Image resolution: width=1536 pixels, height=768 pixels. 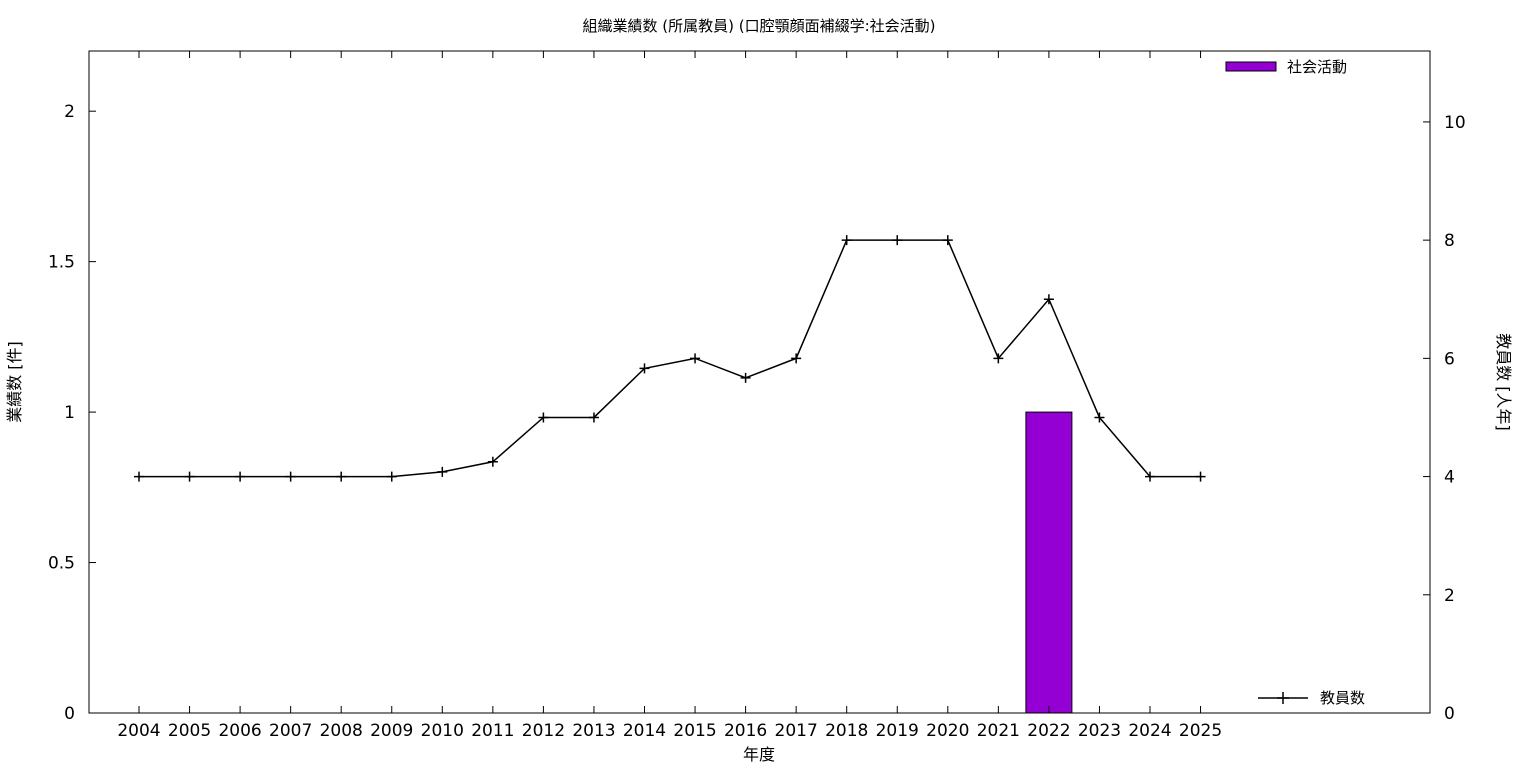 What do you see at coordinates (1099, 731) in the screenshot?
I see `x-tick-label: 2023` at bounding box center [1099, 731].